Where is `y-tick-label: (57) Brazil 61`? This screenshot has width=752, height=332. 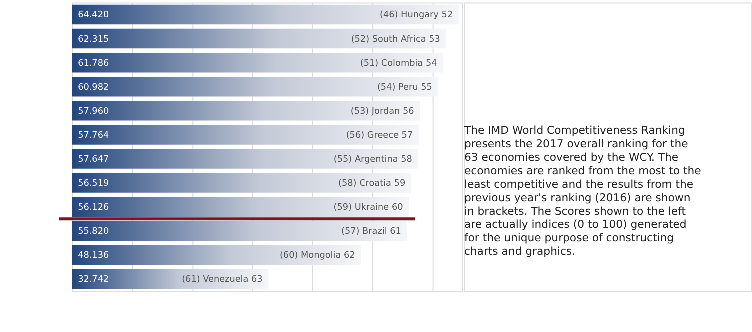 y-tick-label: (57) Brazil 61 is located at coordinates (371, 232).